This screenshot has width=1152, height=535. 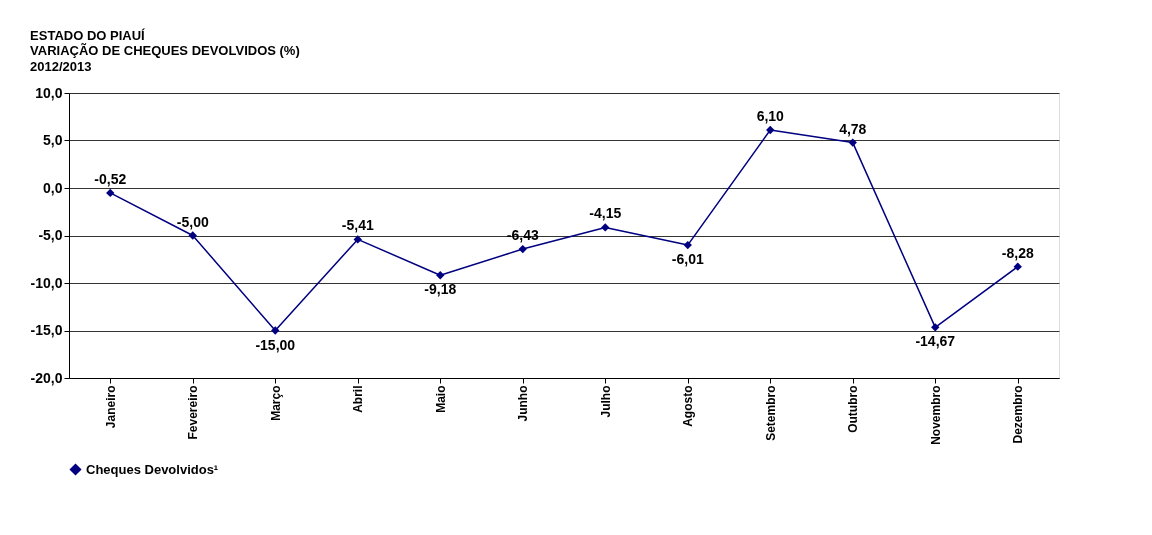 What do you see at coordinates (935, 415) in the screenshot?
I see `x-tick-label: Novembro` at bounding box center [935, 415].